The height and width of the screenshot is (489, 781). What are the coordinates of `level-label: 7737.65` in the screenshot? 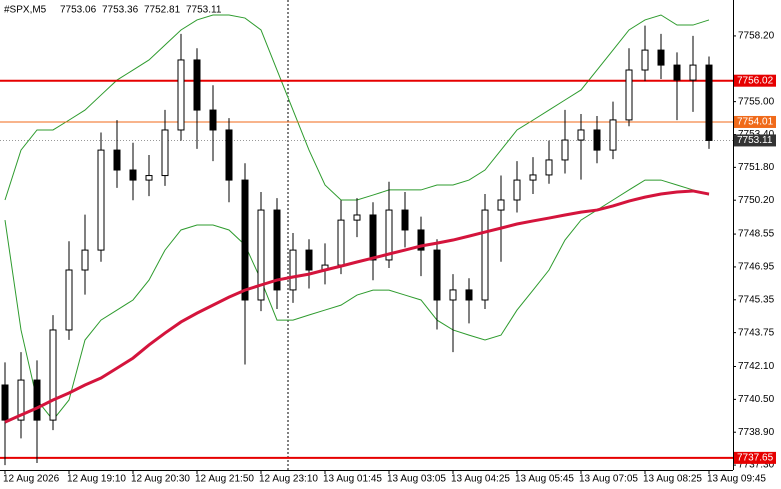 It's located at (755, 458).